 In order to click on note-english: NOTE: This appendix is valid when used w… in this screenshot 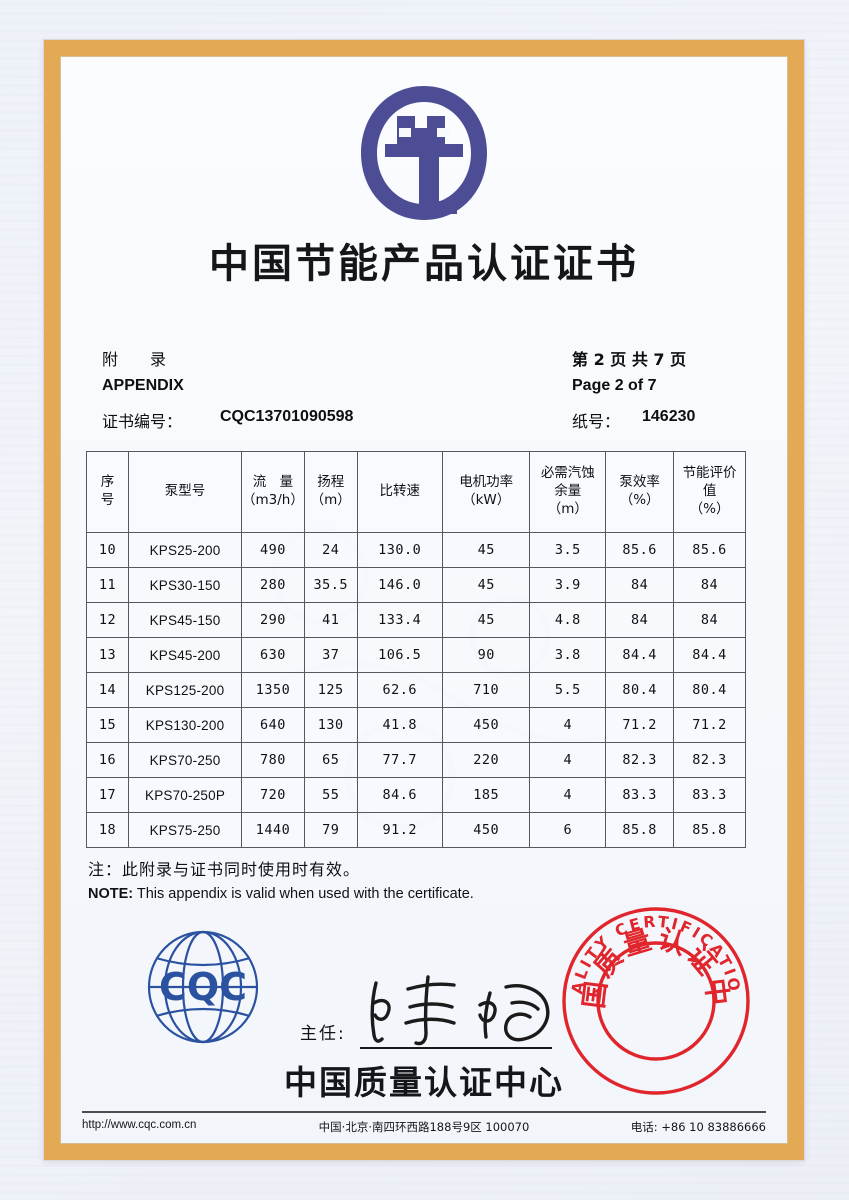, I will do `click(281, 894)`.